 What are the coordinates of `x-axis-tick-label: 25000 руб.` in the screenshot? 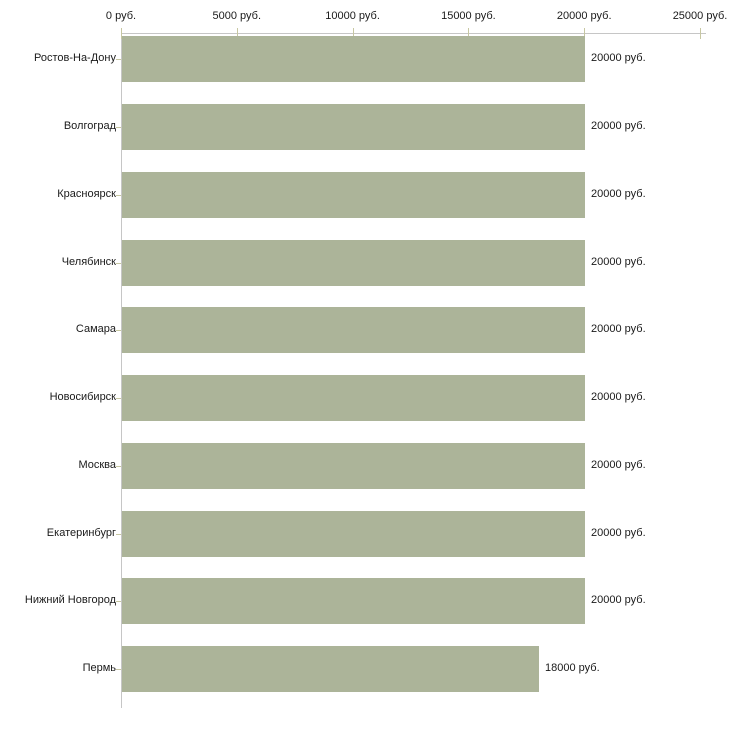 It's located at (700, 16).